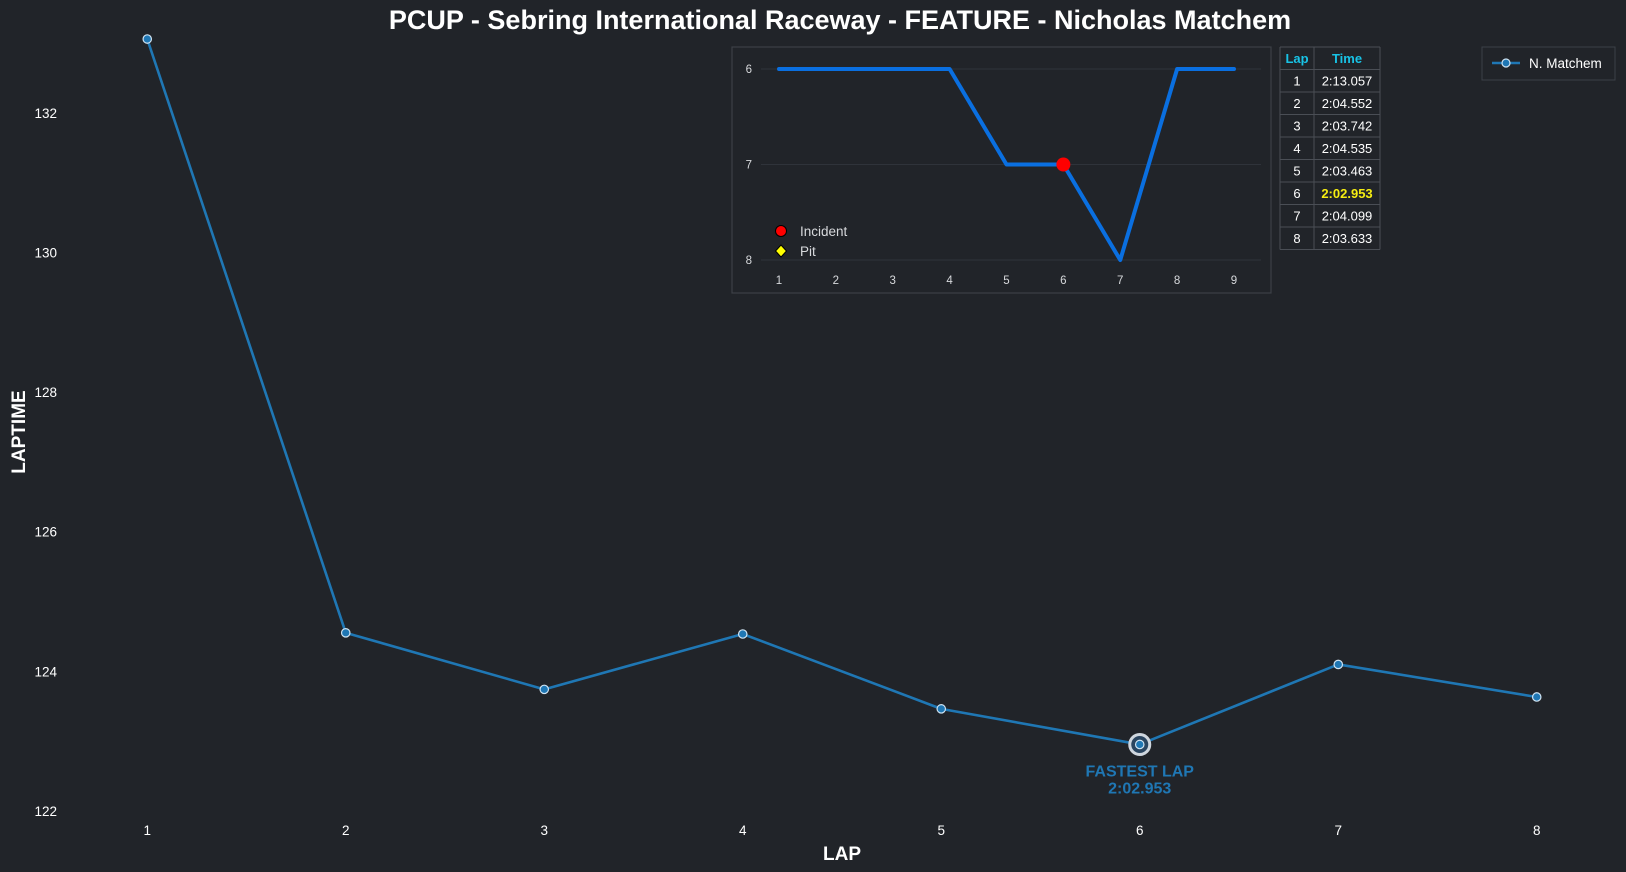 The height and width of the screenshot is (872, 1626). I want to click on x-tick-label: 1, so click(147, 830).